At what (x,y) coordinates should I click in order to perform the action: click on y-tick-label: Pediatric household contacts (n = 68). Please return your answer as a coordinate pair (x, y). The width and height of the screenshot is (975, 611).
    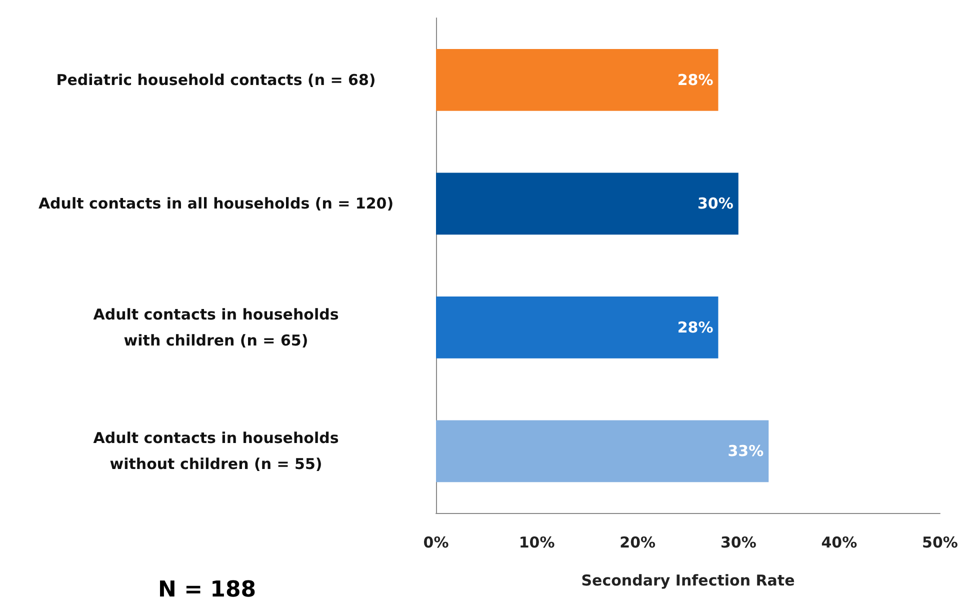
    Looking at the image, I should click on (216, 79).